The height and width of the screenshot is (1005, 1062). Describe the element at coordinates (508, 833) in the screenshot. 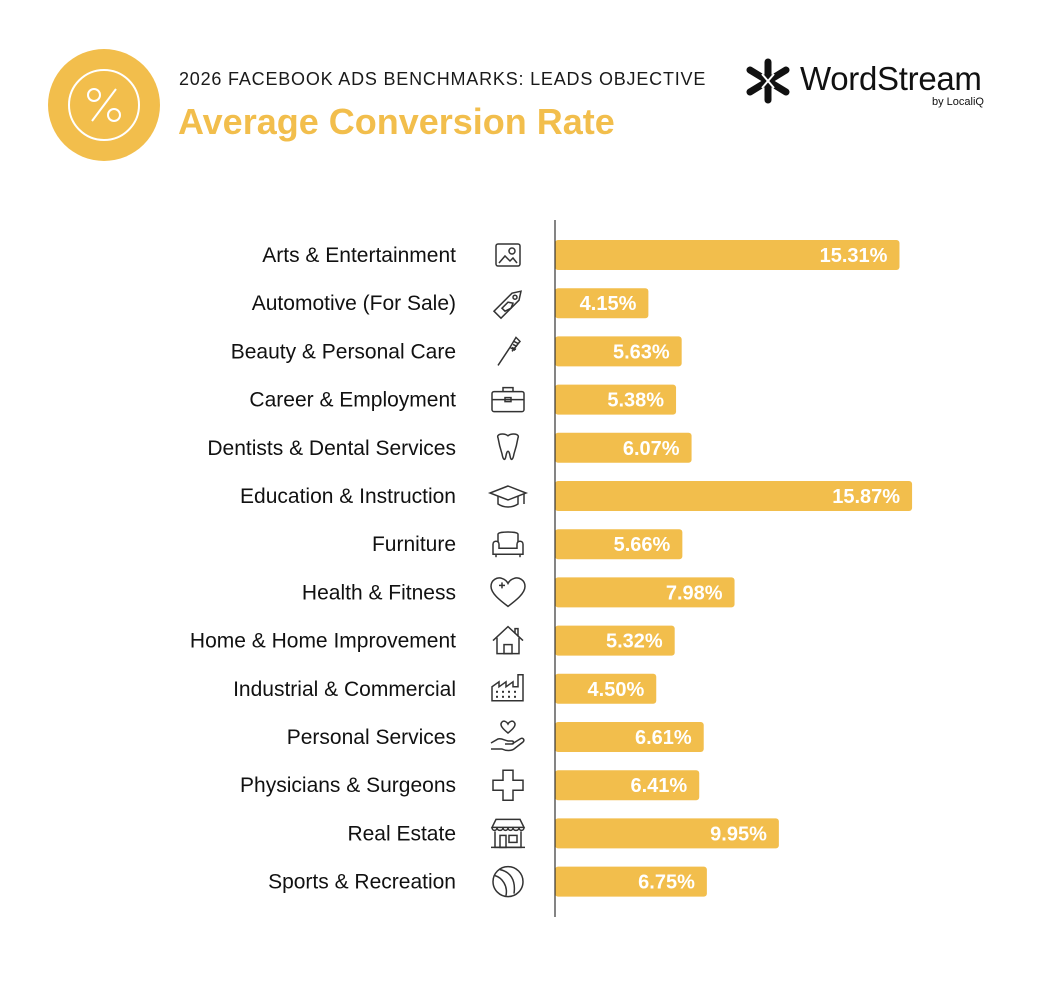

I see `storefront-icon` at that location.